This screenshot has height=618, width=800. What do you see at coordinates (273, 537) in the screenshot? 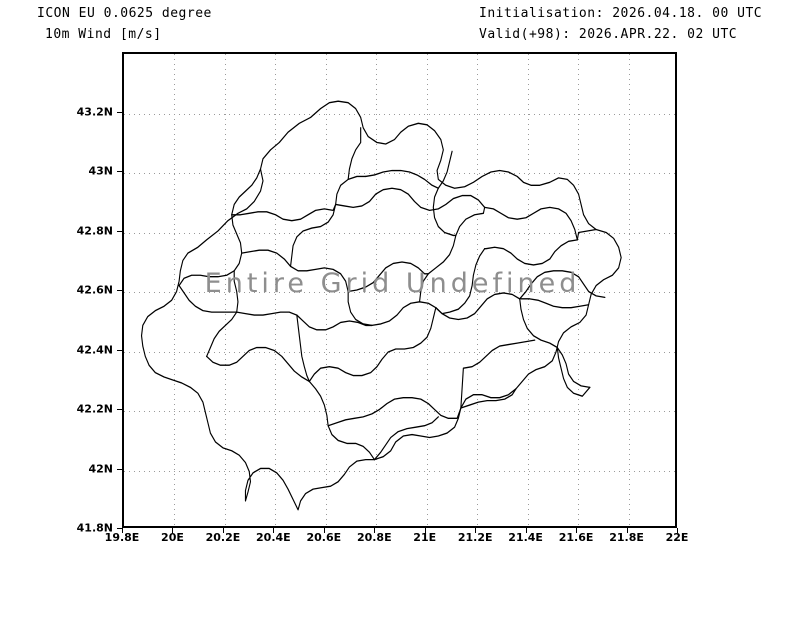
I see `x-axis-label: 20.4E` at bounding box center [273, 537].